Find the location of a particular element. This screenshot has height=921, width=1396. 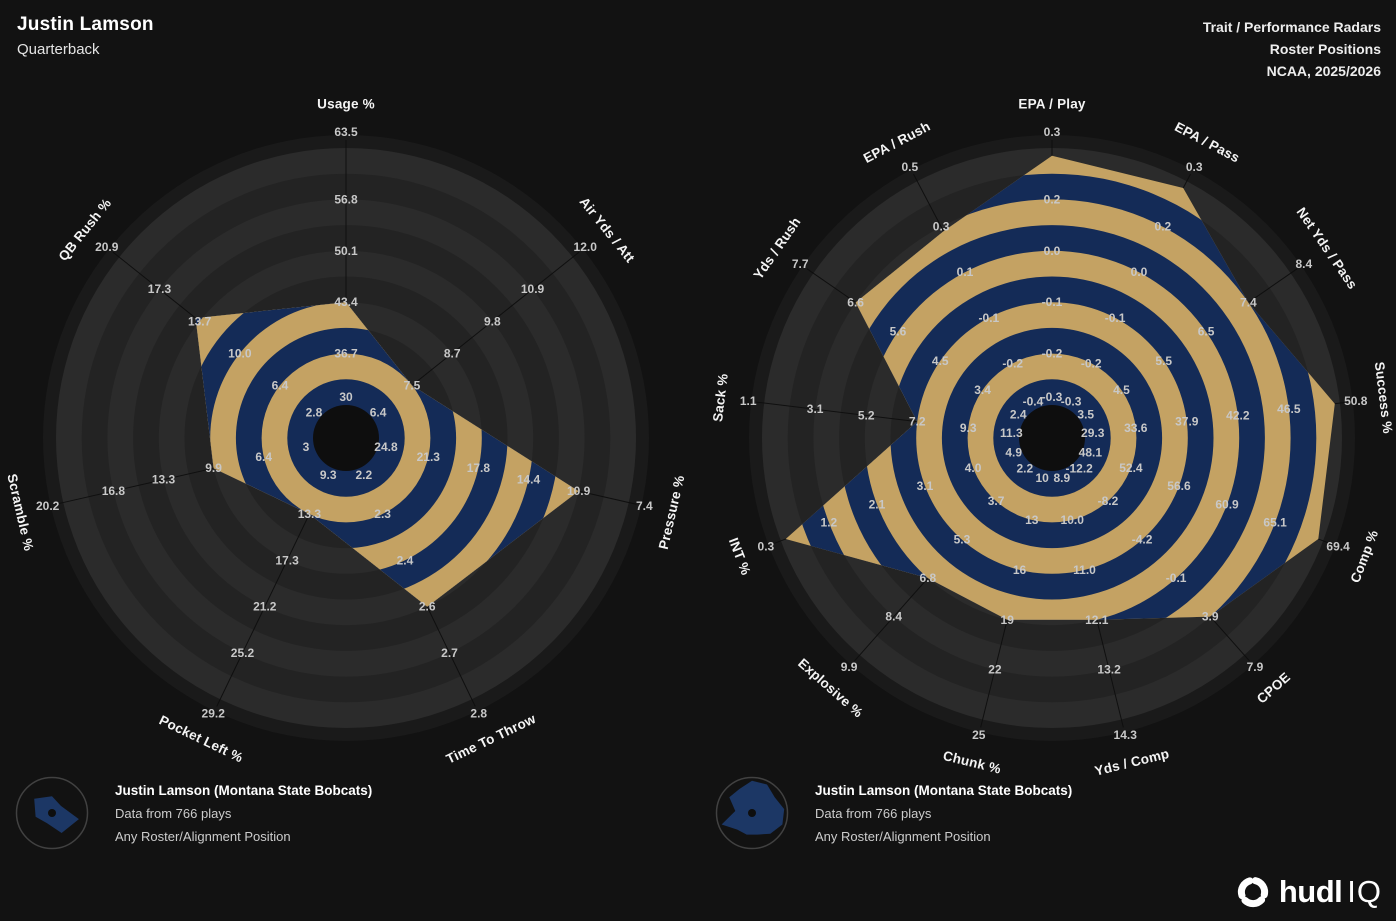

tick-label: 1.2 is located at coordinates (829, 523).